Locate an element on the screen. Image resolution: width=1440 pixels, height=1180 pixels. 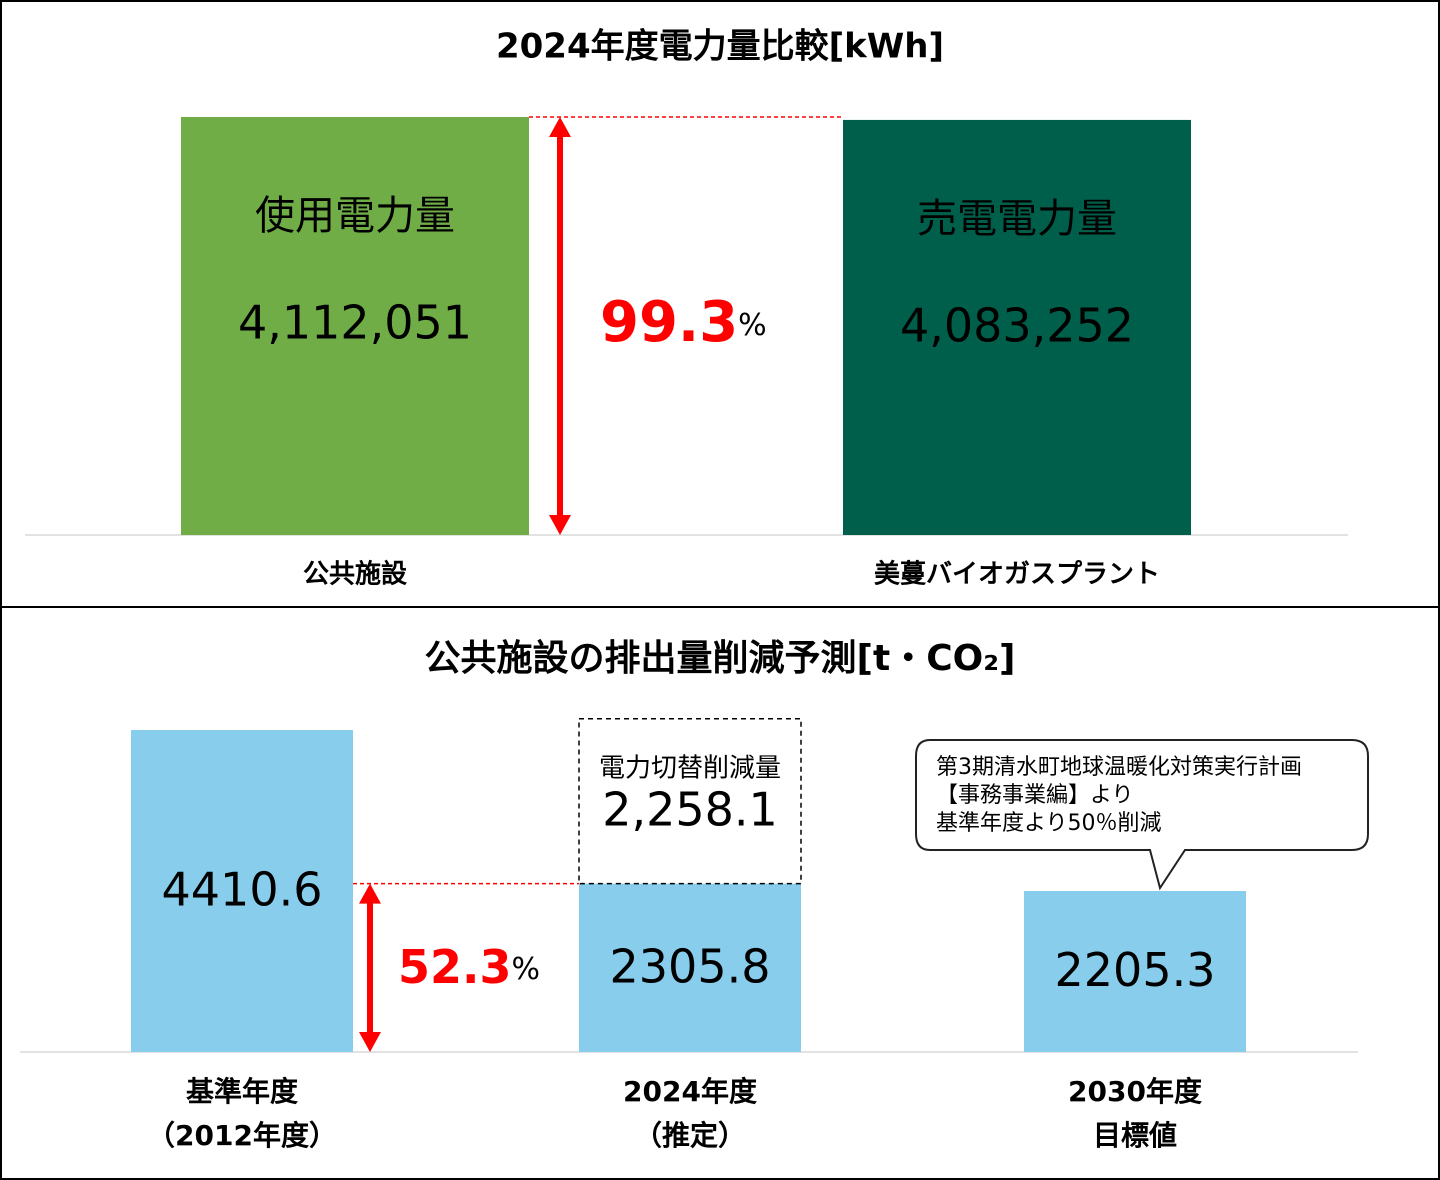
x-tick-label: 目標値 is located at coordinates (1135, 1135).